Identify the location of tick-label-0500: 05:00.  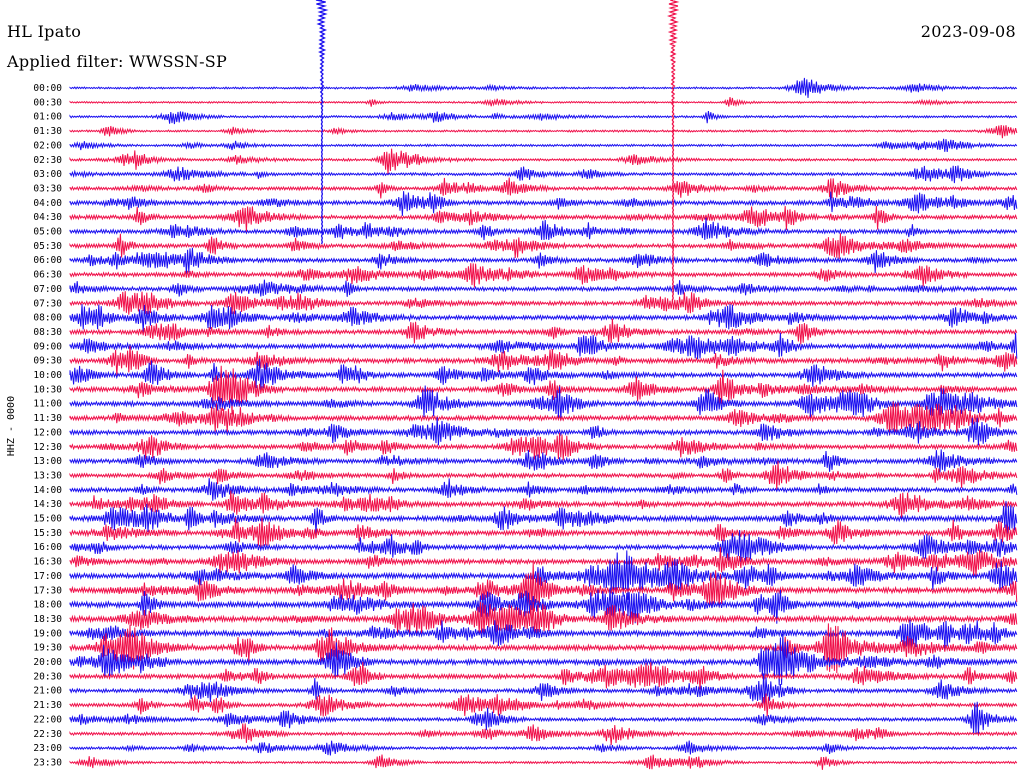
(47, 232).